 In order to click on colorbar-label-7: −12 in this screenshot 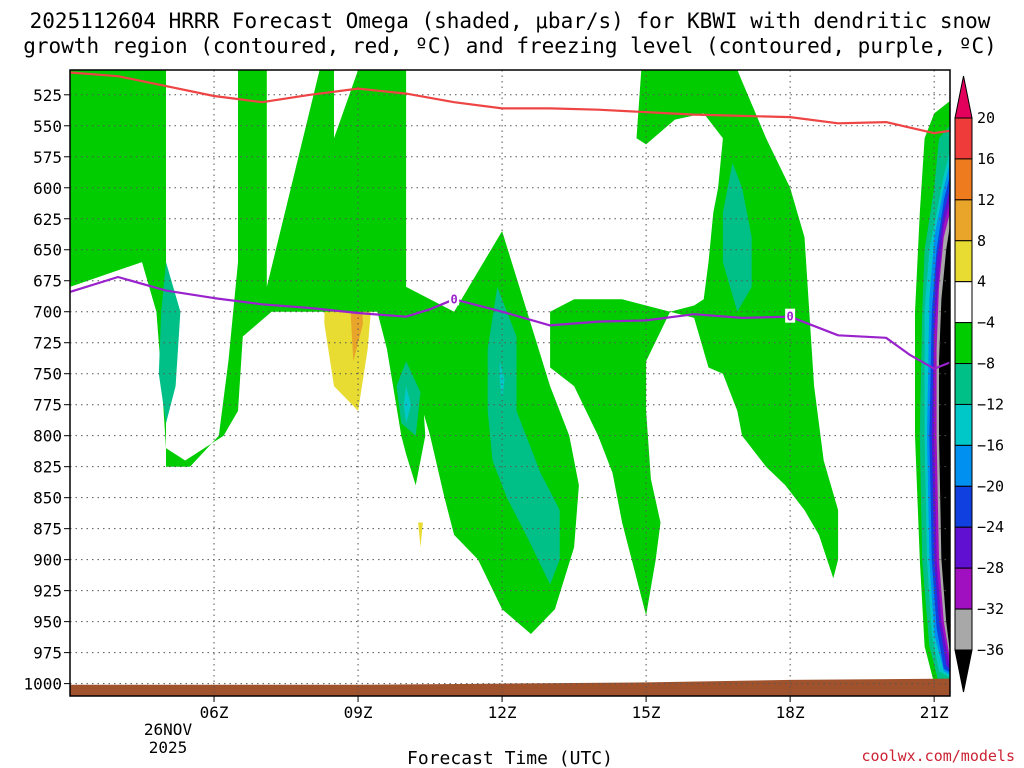, I will do `click(990, 404)`.